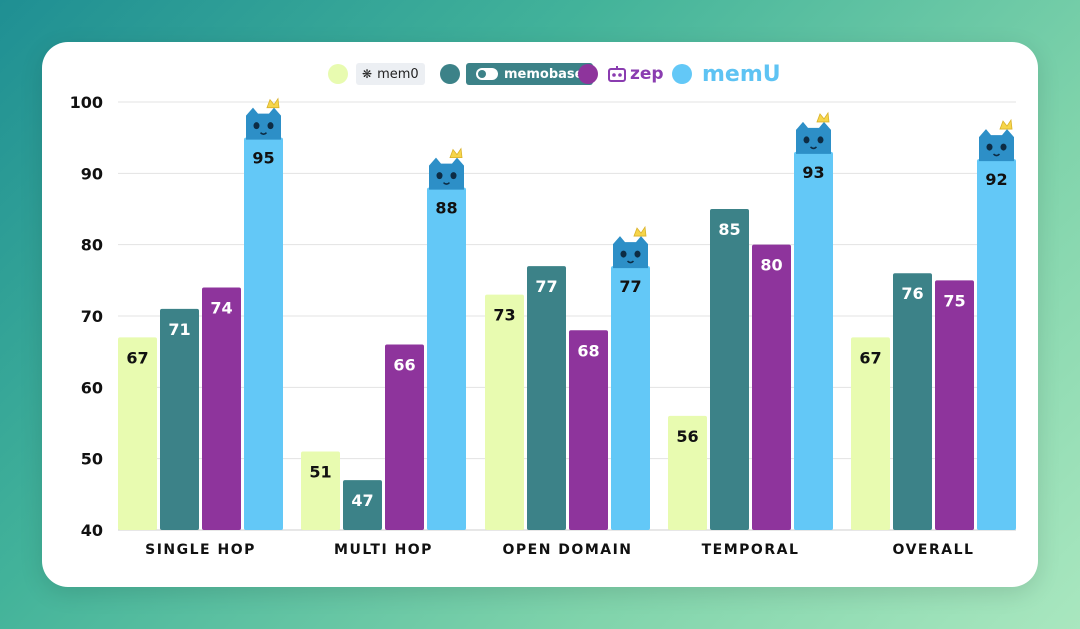 This screenshot has width=1080, height=629. I want to click on bar-memobase-1: 47, so click(362, 505).